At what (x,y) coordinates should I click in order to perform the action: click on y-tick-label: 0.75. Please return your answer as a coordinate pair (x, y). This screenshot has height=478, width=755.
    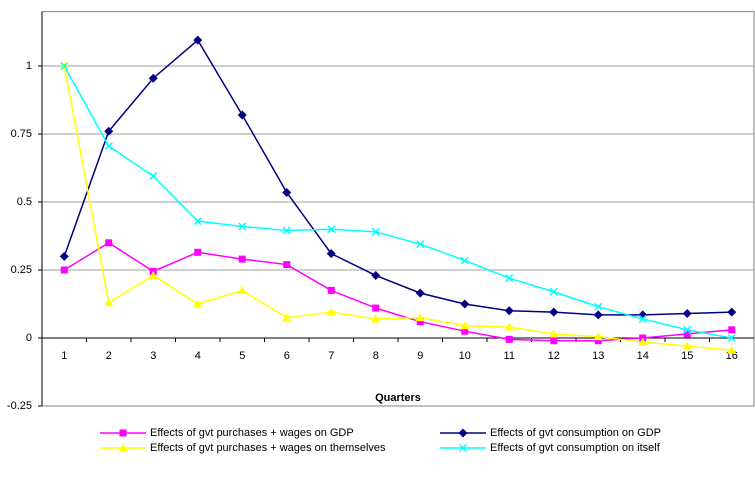
    Looking at the image, I should click on (21, 134).